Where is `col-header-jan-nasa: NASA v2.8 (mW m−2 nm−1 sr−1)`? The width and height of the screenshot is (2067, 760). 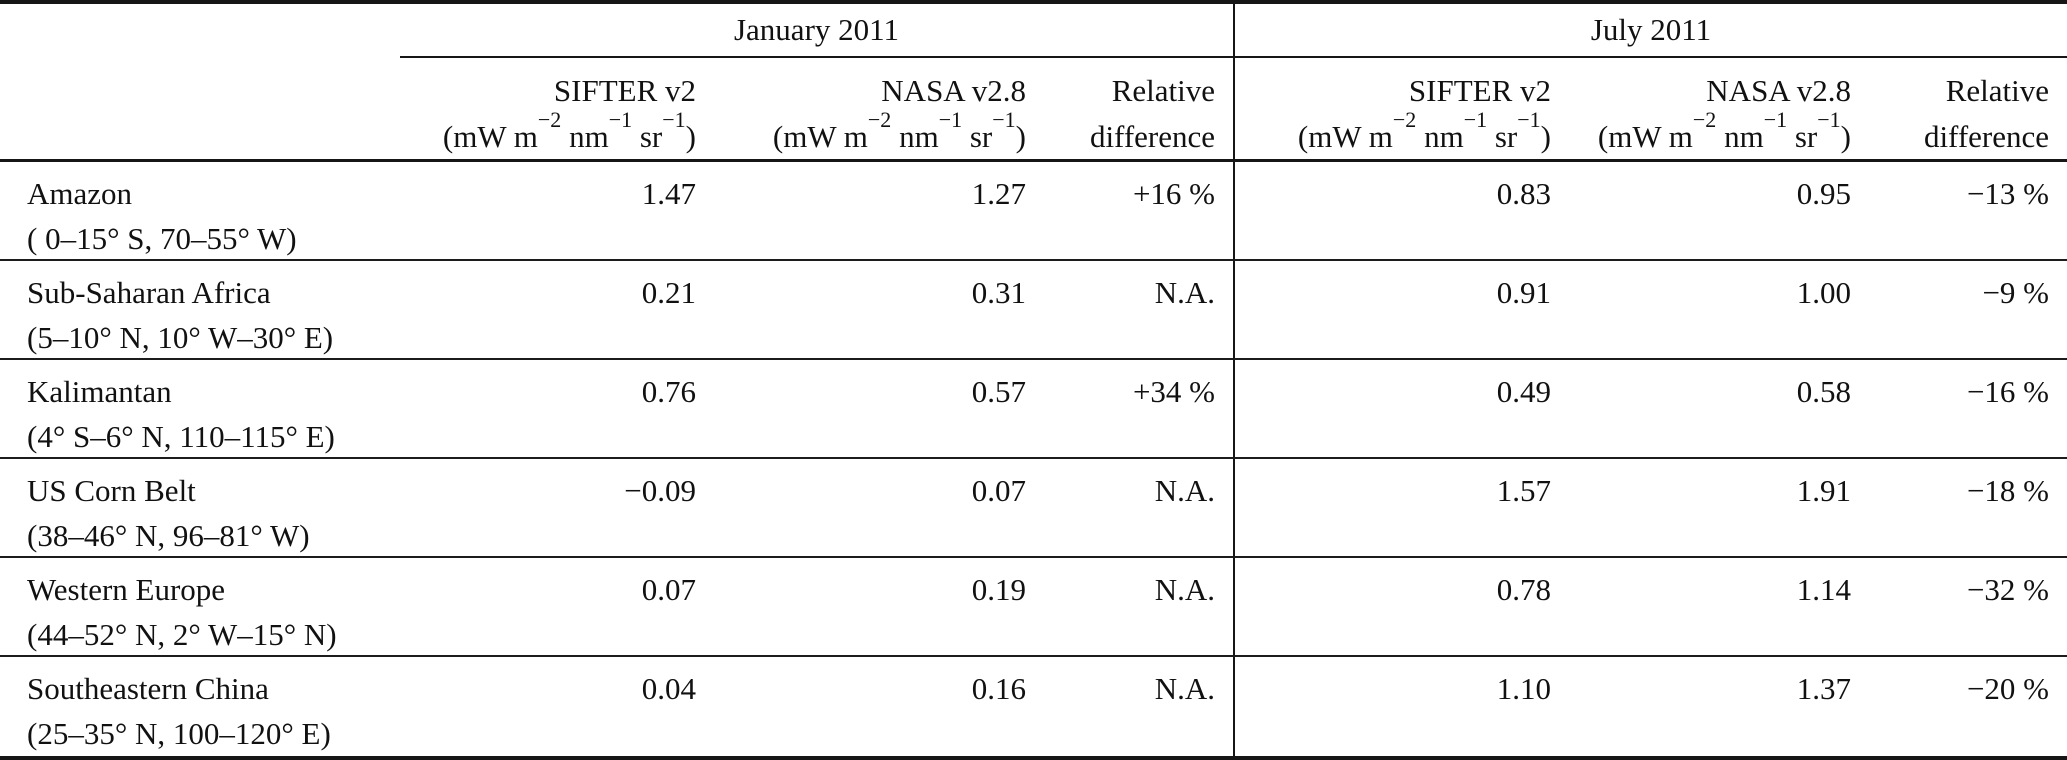
col-header-jan-nasa: NASA v2.8 (mW m−2 nm−1 sr−1) is located at coordinates (870, 110).